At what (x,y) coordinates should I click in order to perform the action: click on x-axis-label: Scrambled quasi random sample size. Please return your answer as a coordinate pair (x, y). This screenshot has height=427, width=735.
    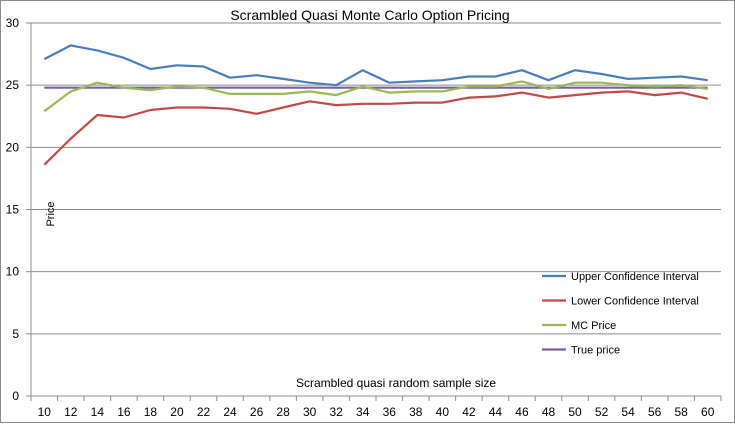
    Looking at the image, I should click on (396, 383).